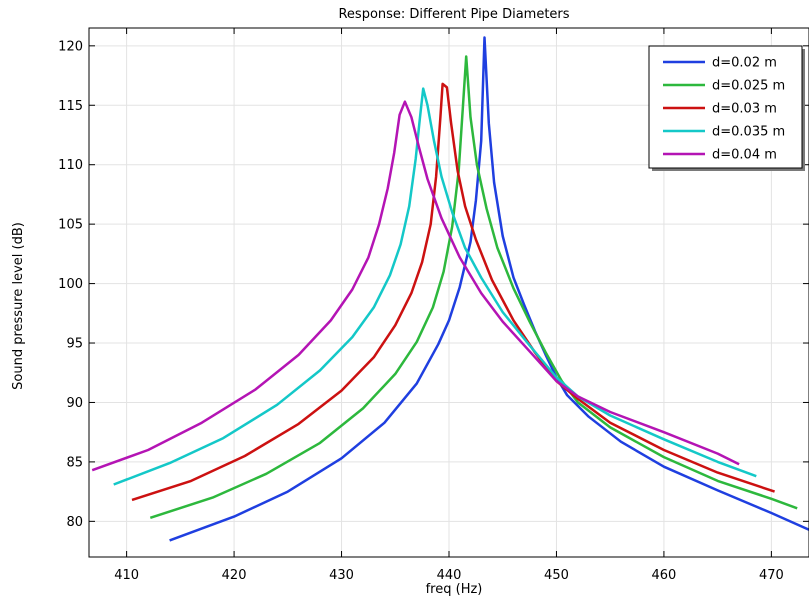  Describe the element at coordinates (74, 403) in the screenshot. I see `y-tick-label: 90` at that location.